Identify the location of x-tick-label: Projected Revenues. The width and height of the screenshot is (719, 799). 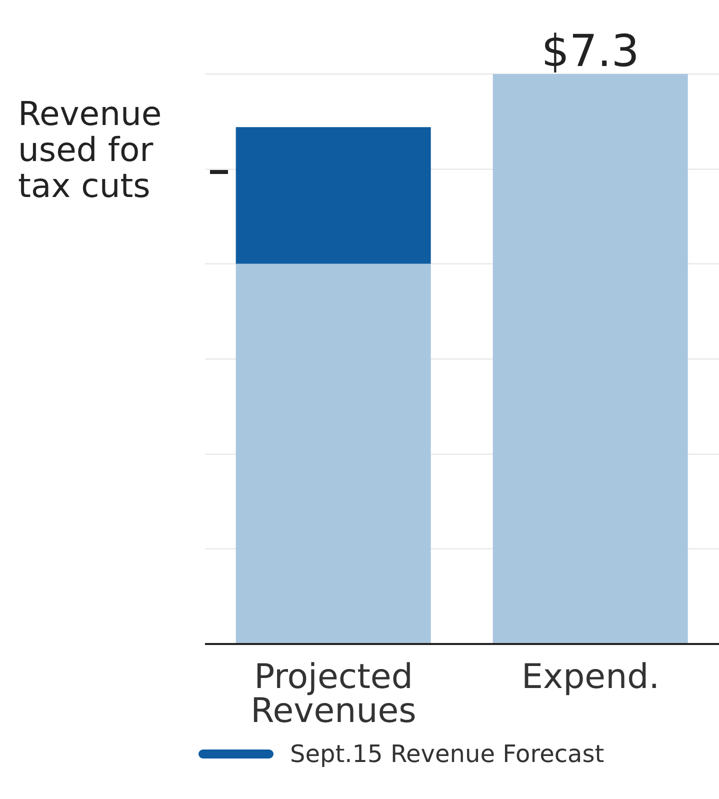
(333, 694).